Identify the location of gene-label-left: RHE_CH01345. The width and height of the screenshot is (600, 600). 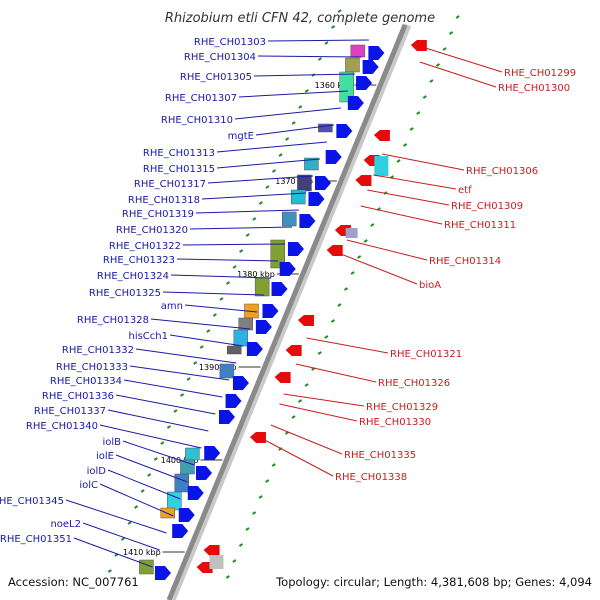
(32, 501).